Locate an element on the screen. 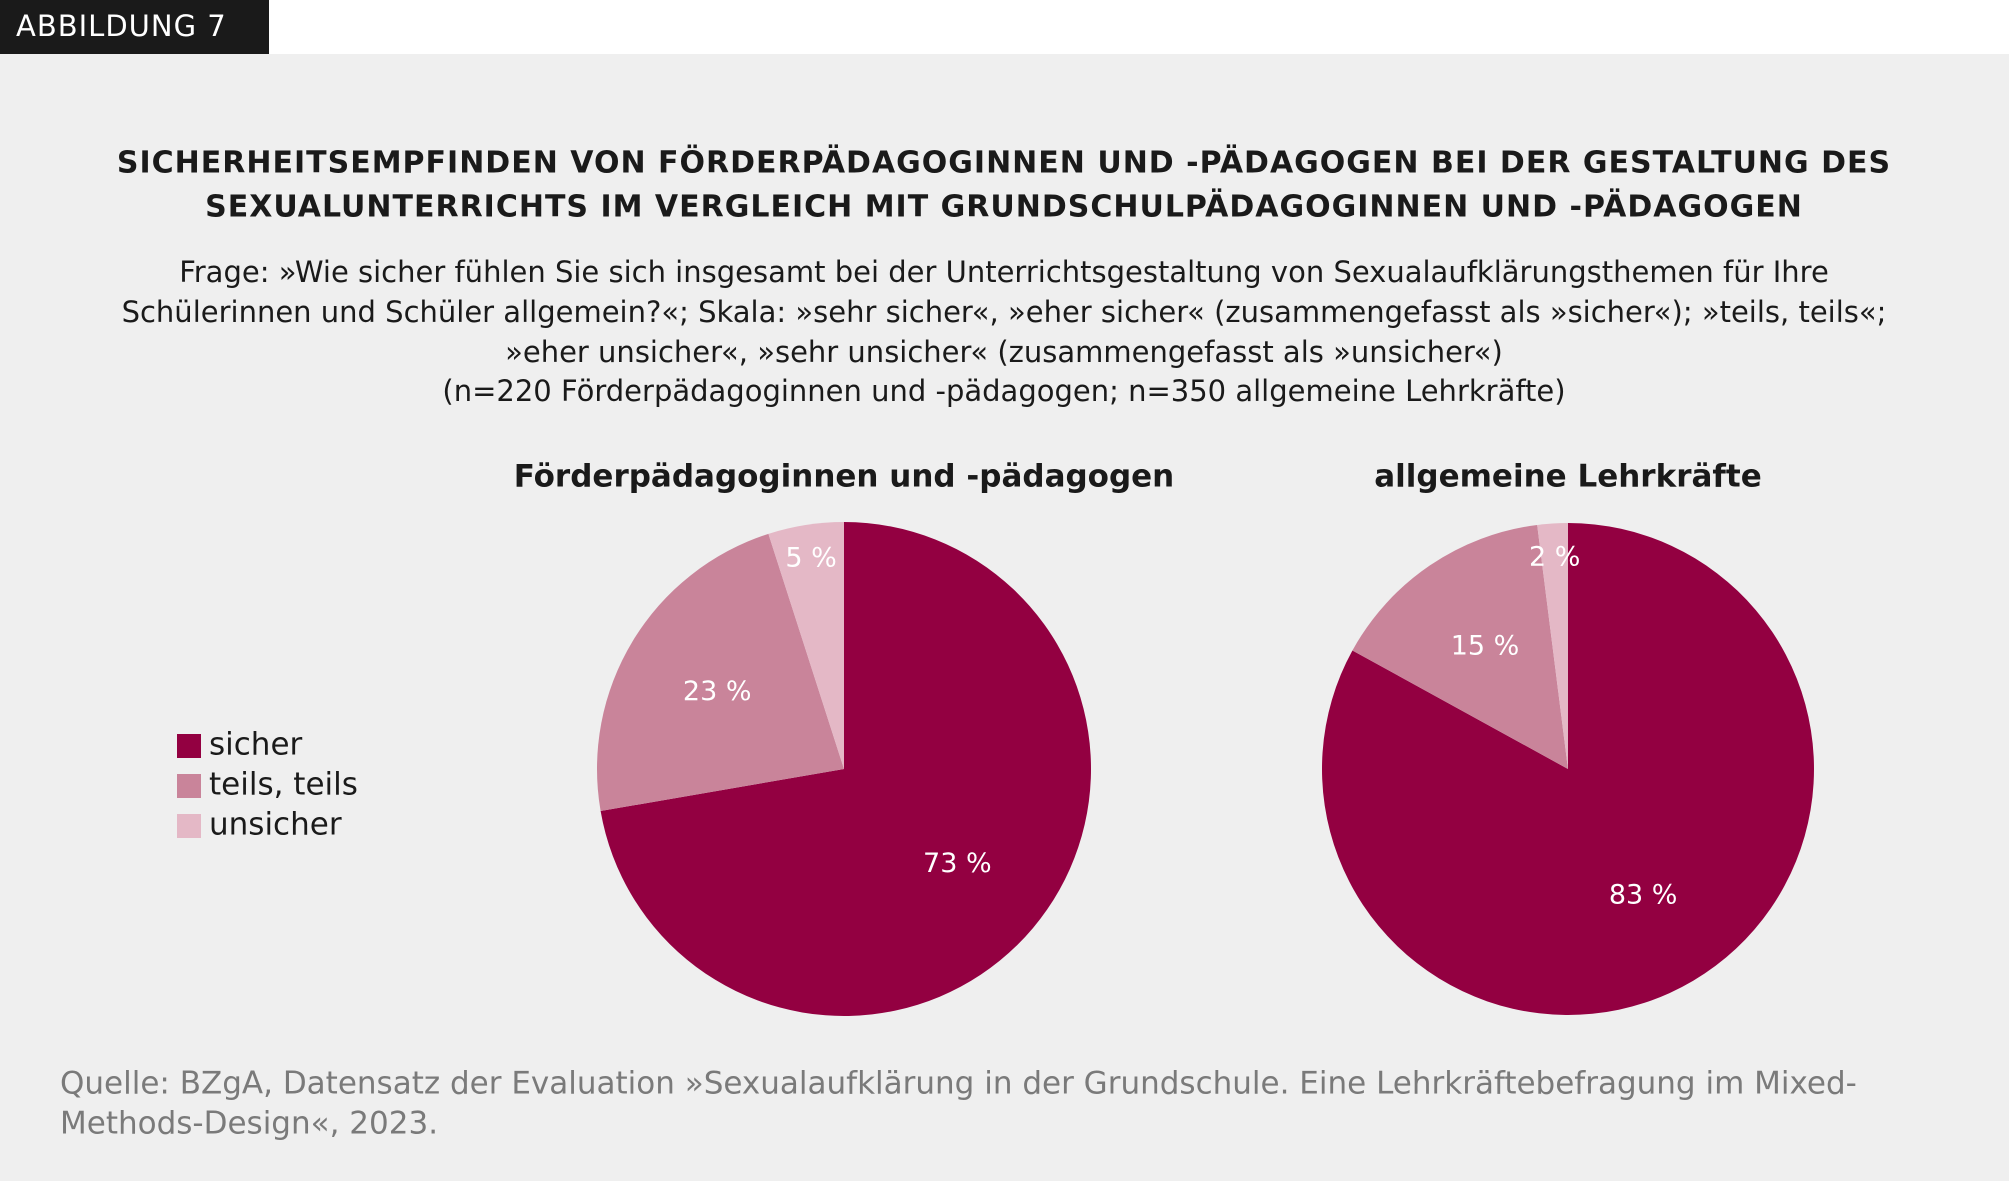 Image resolution: width=2009 pixels, height=1181 pixels. header-box is located at coordinates (134, 27).